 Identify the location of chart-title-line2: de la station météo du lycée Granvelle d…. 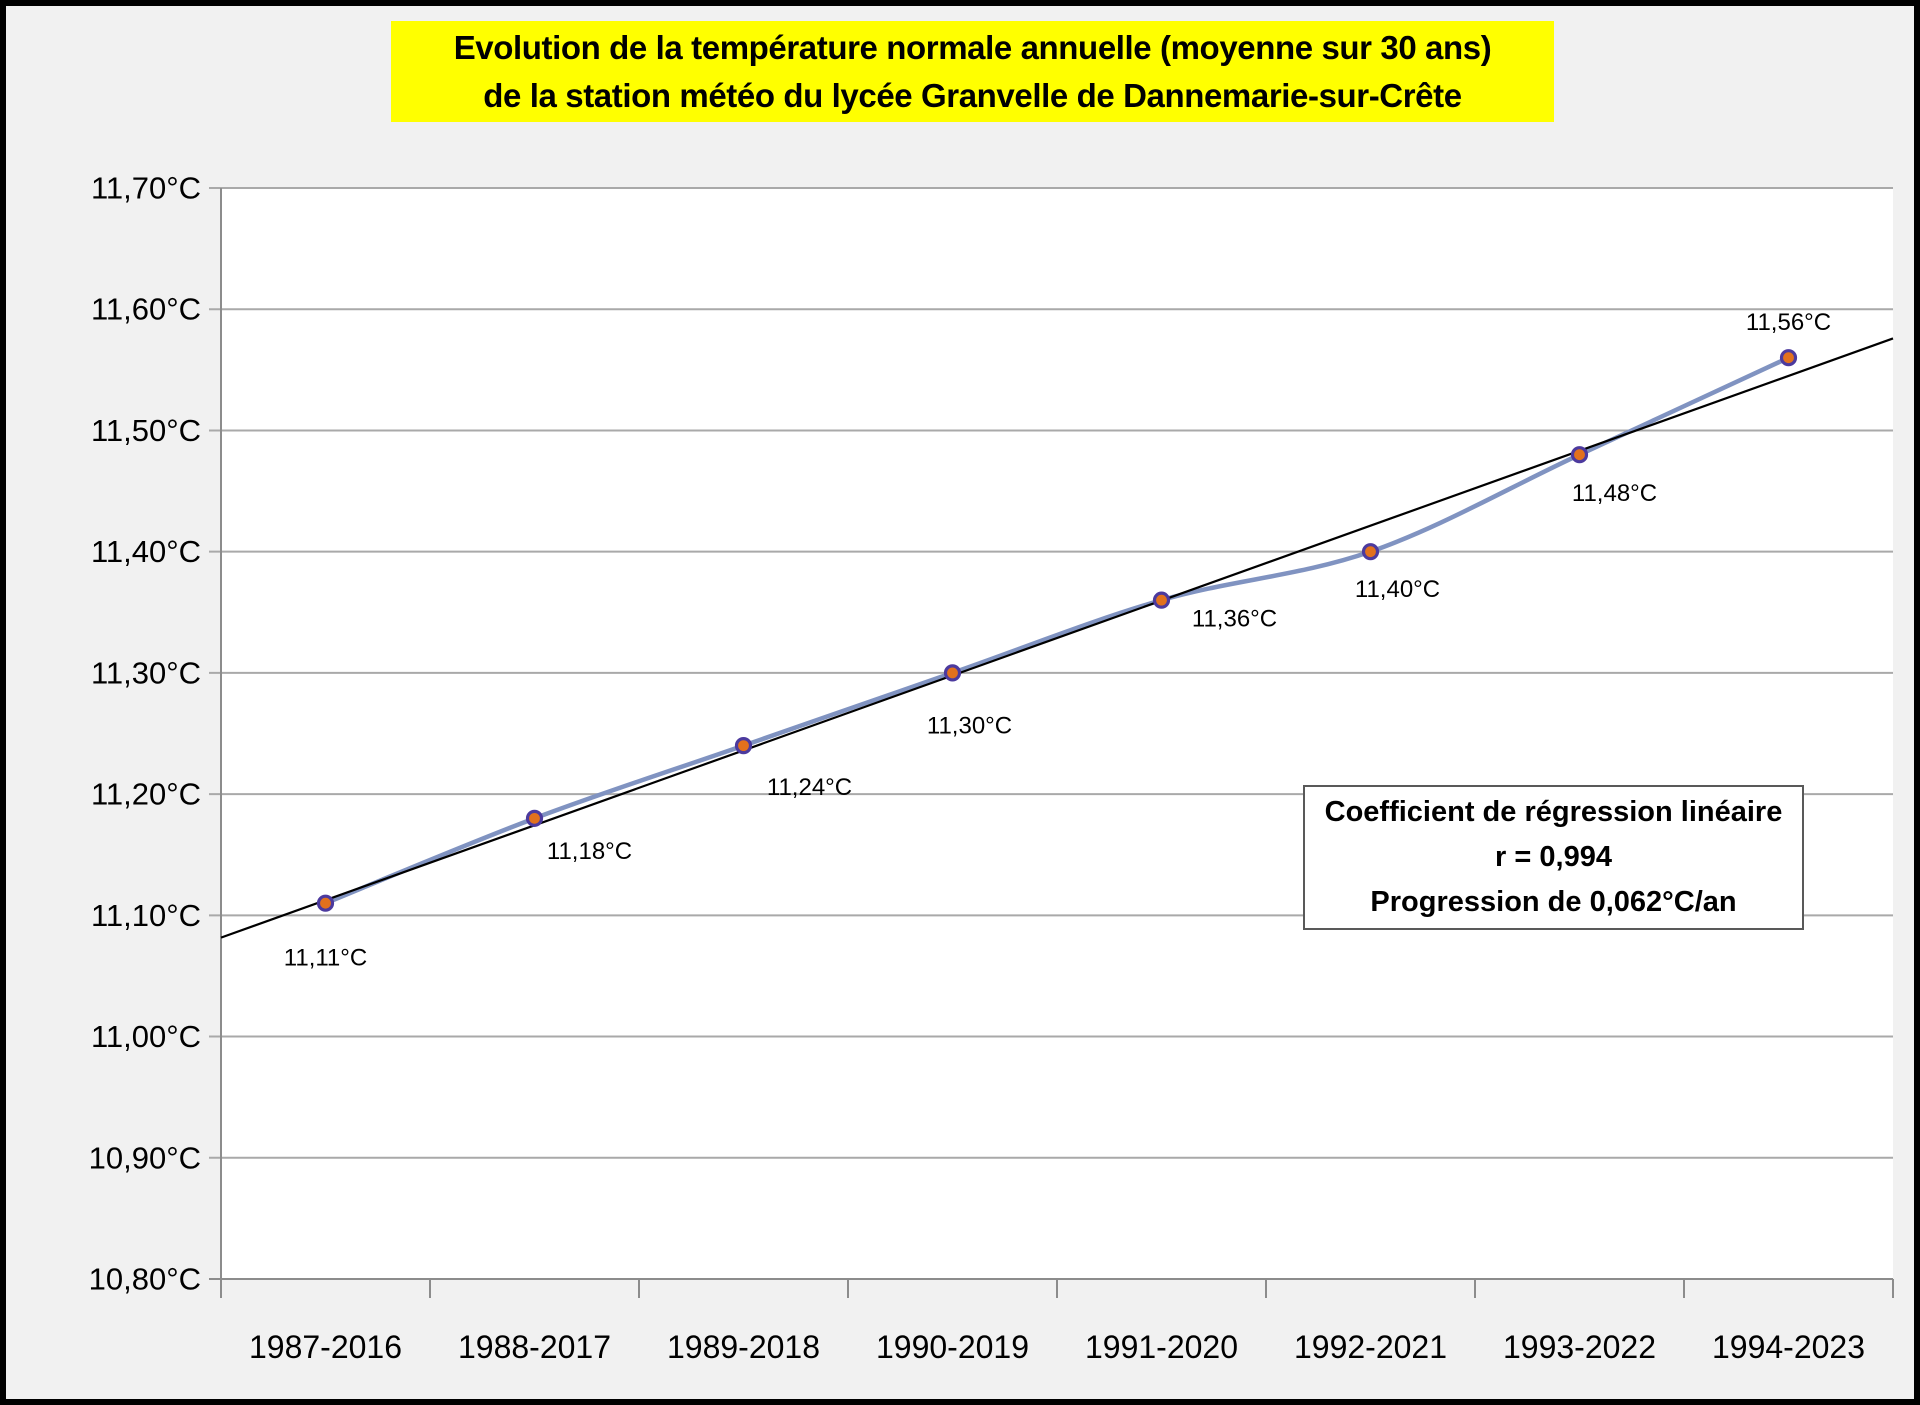
(972, 95).